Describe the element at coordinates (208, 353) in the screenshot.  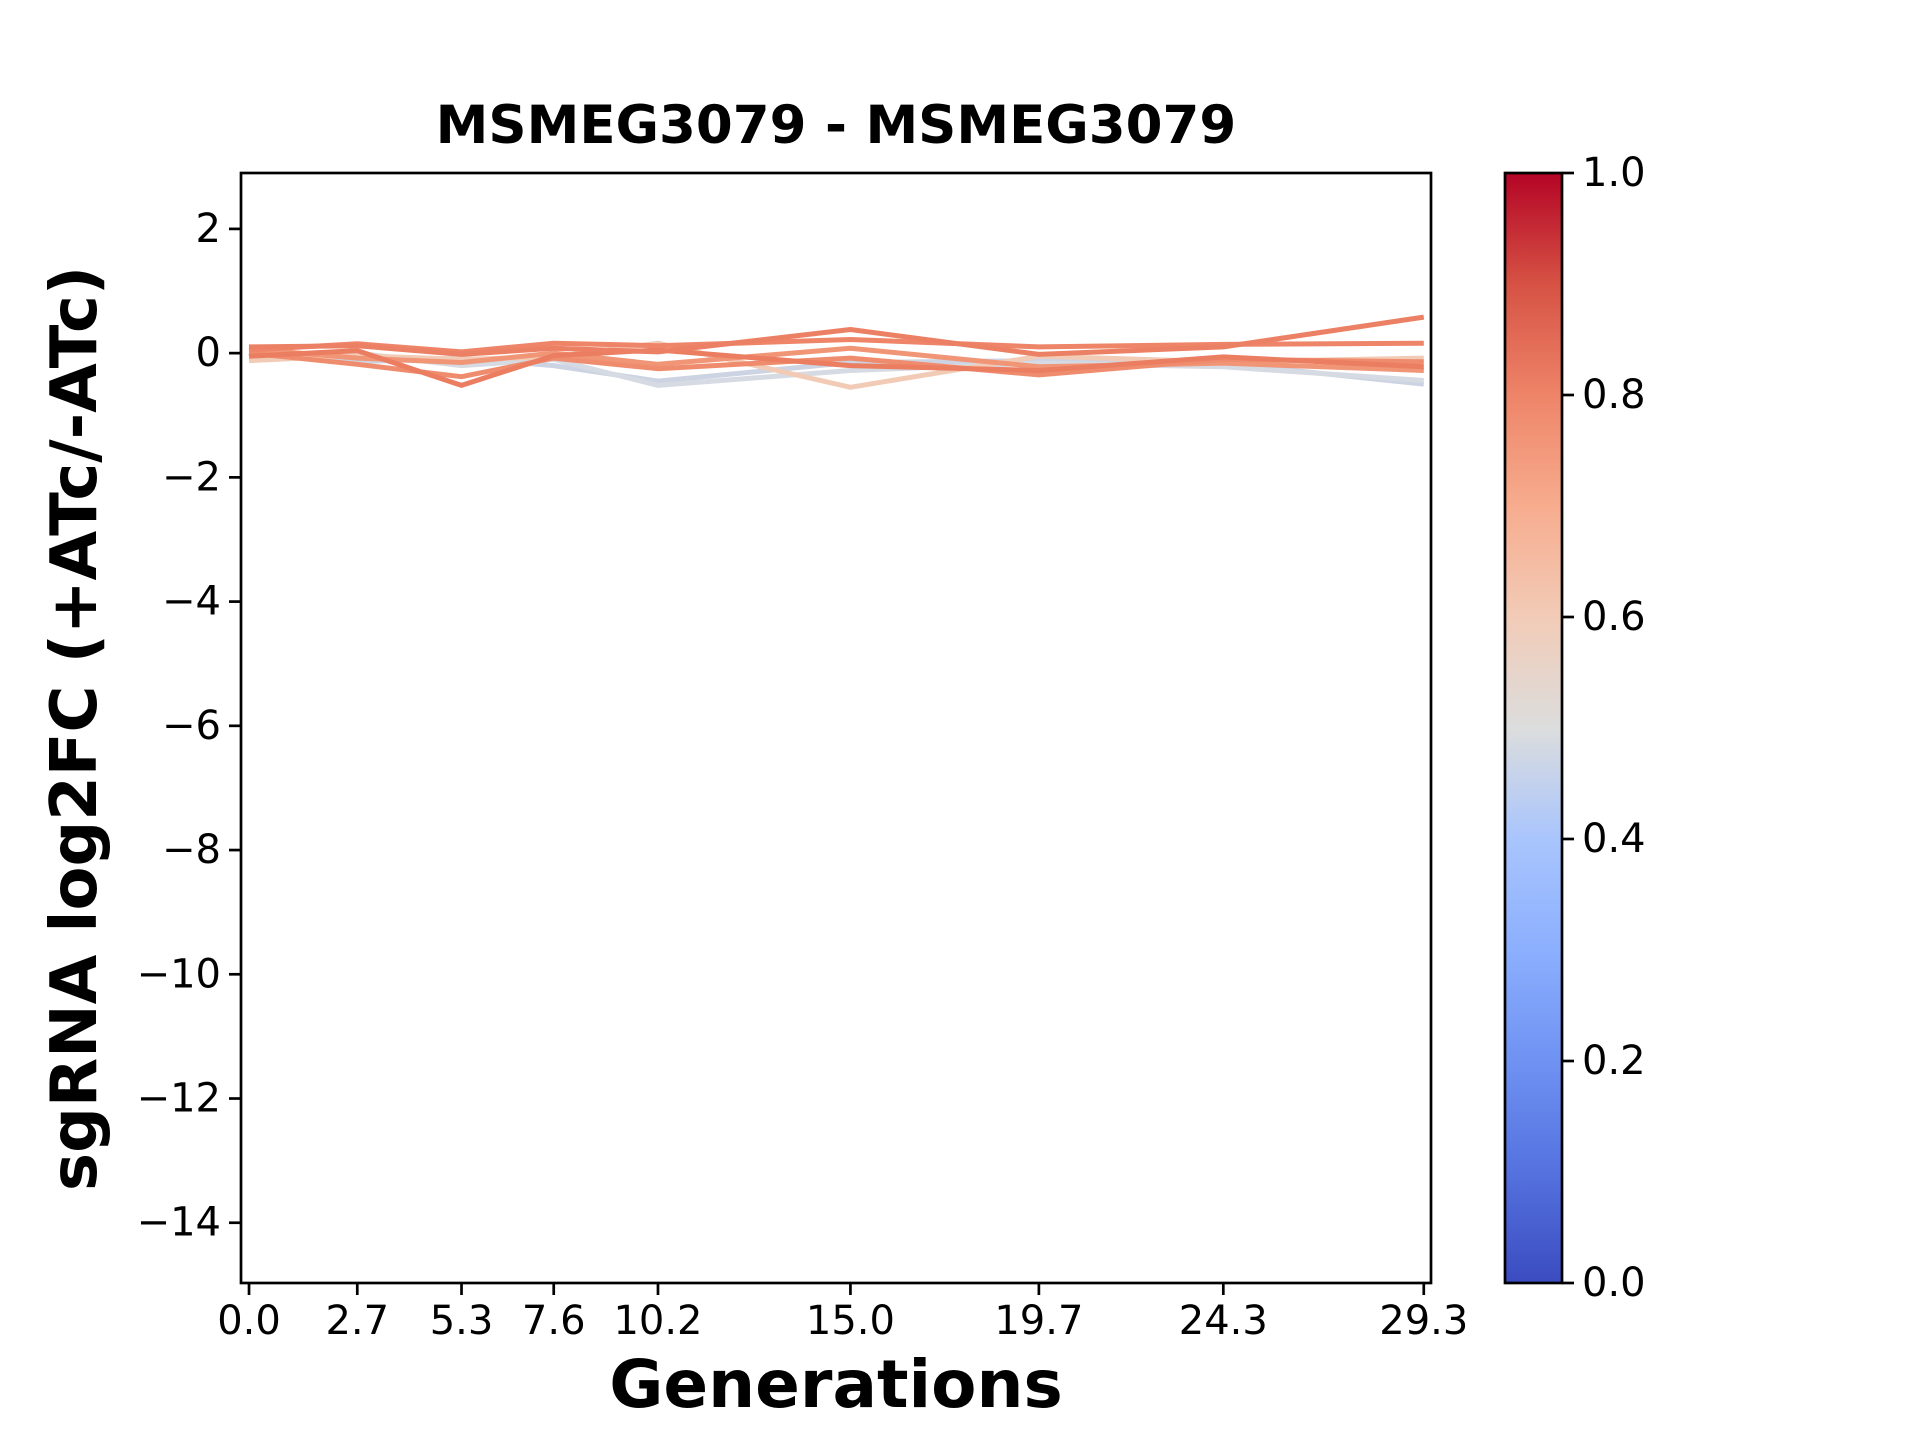
I see `y-tick-label: 0` at that location.